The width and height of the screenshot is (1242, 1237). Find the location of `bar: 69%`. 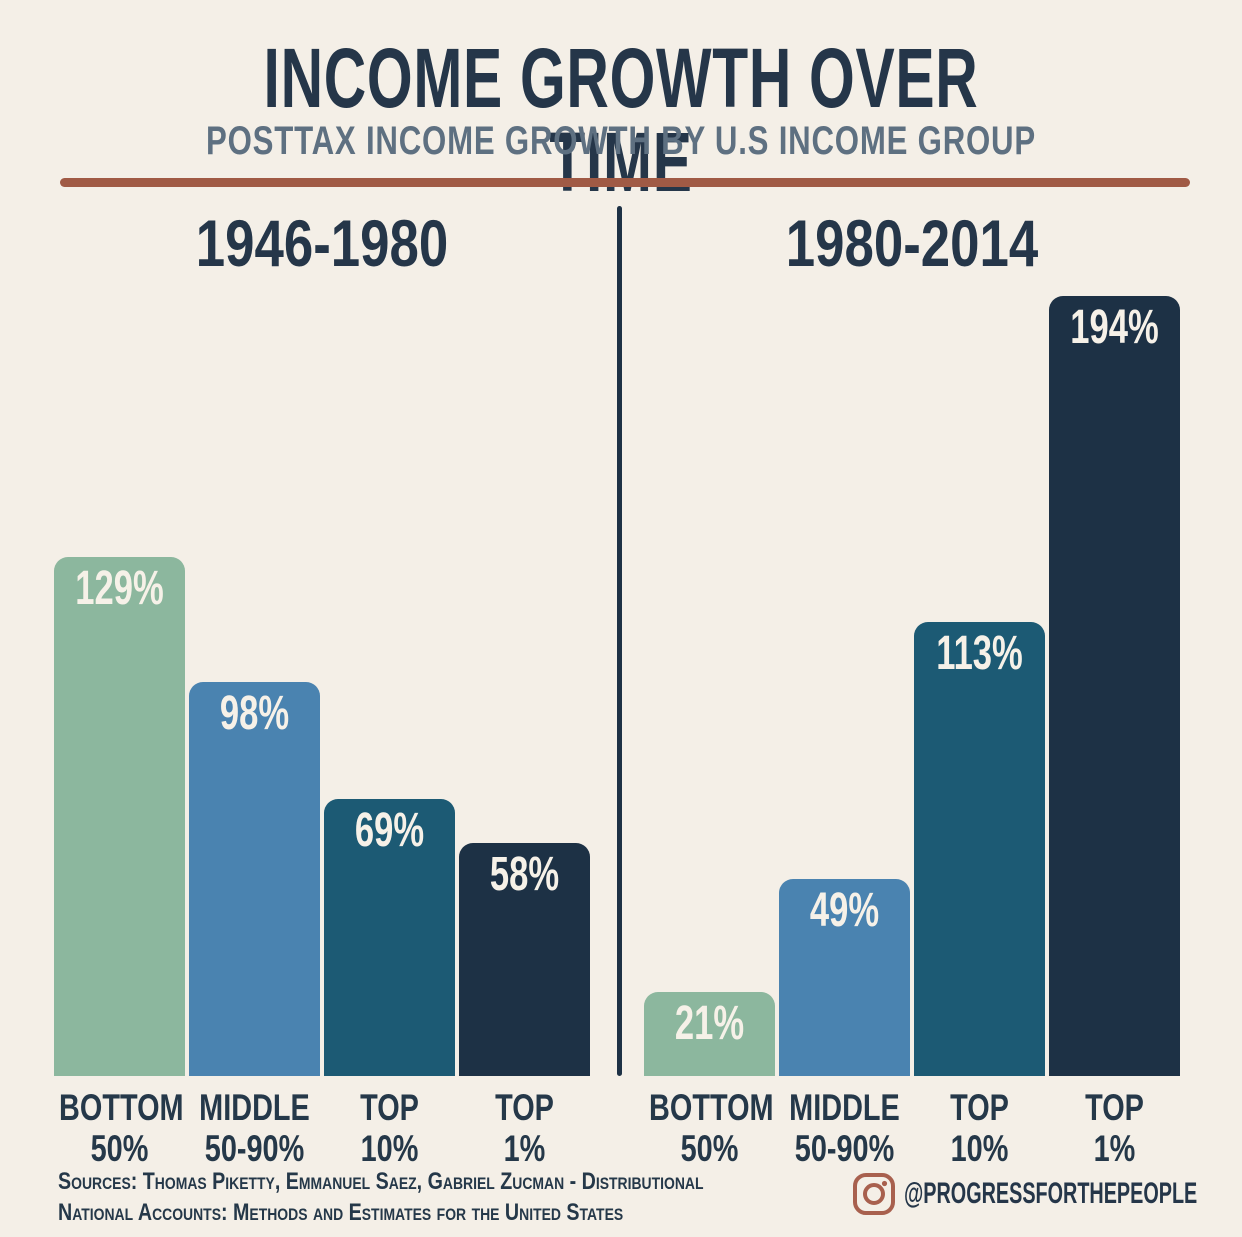

bar: 69% is located at coordinates (389, 937).